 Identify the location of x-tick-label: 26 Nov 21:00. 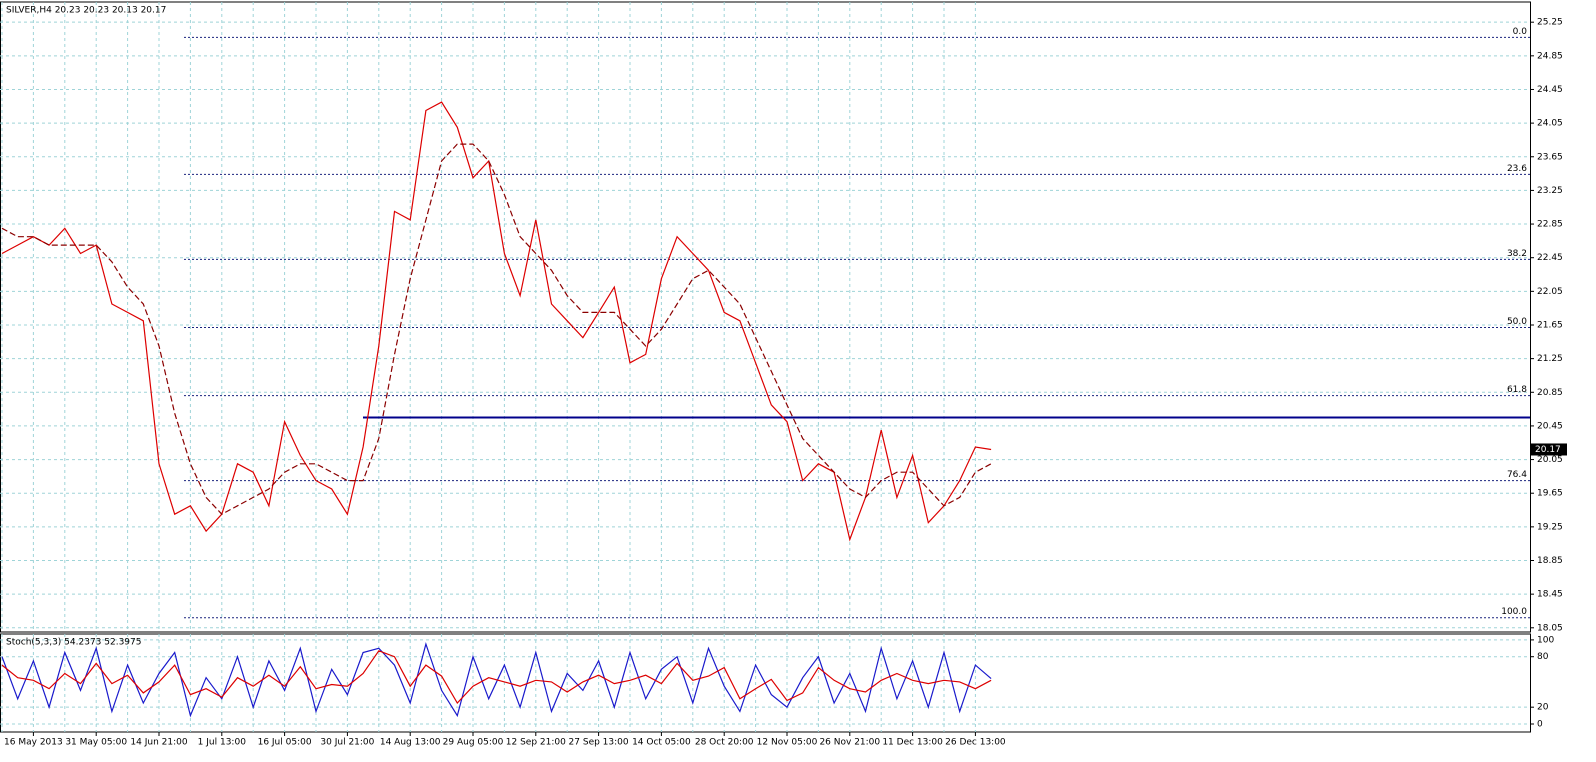
(849, 743).